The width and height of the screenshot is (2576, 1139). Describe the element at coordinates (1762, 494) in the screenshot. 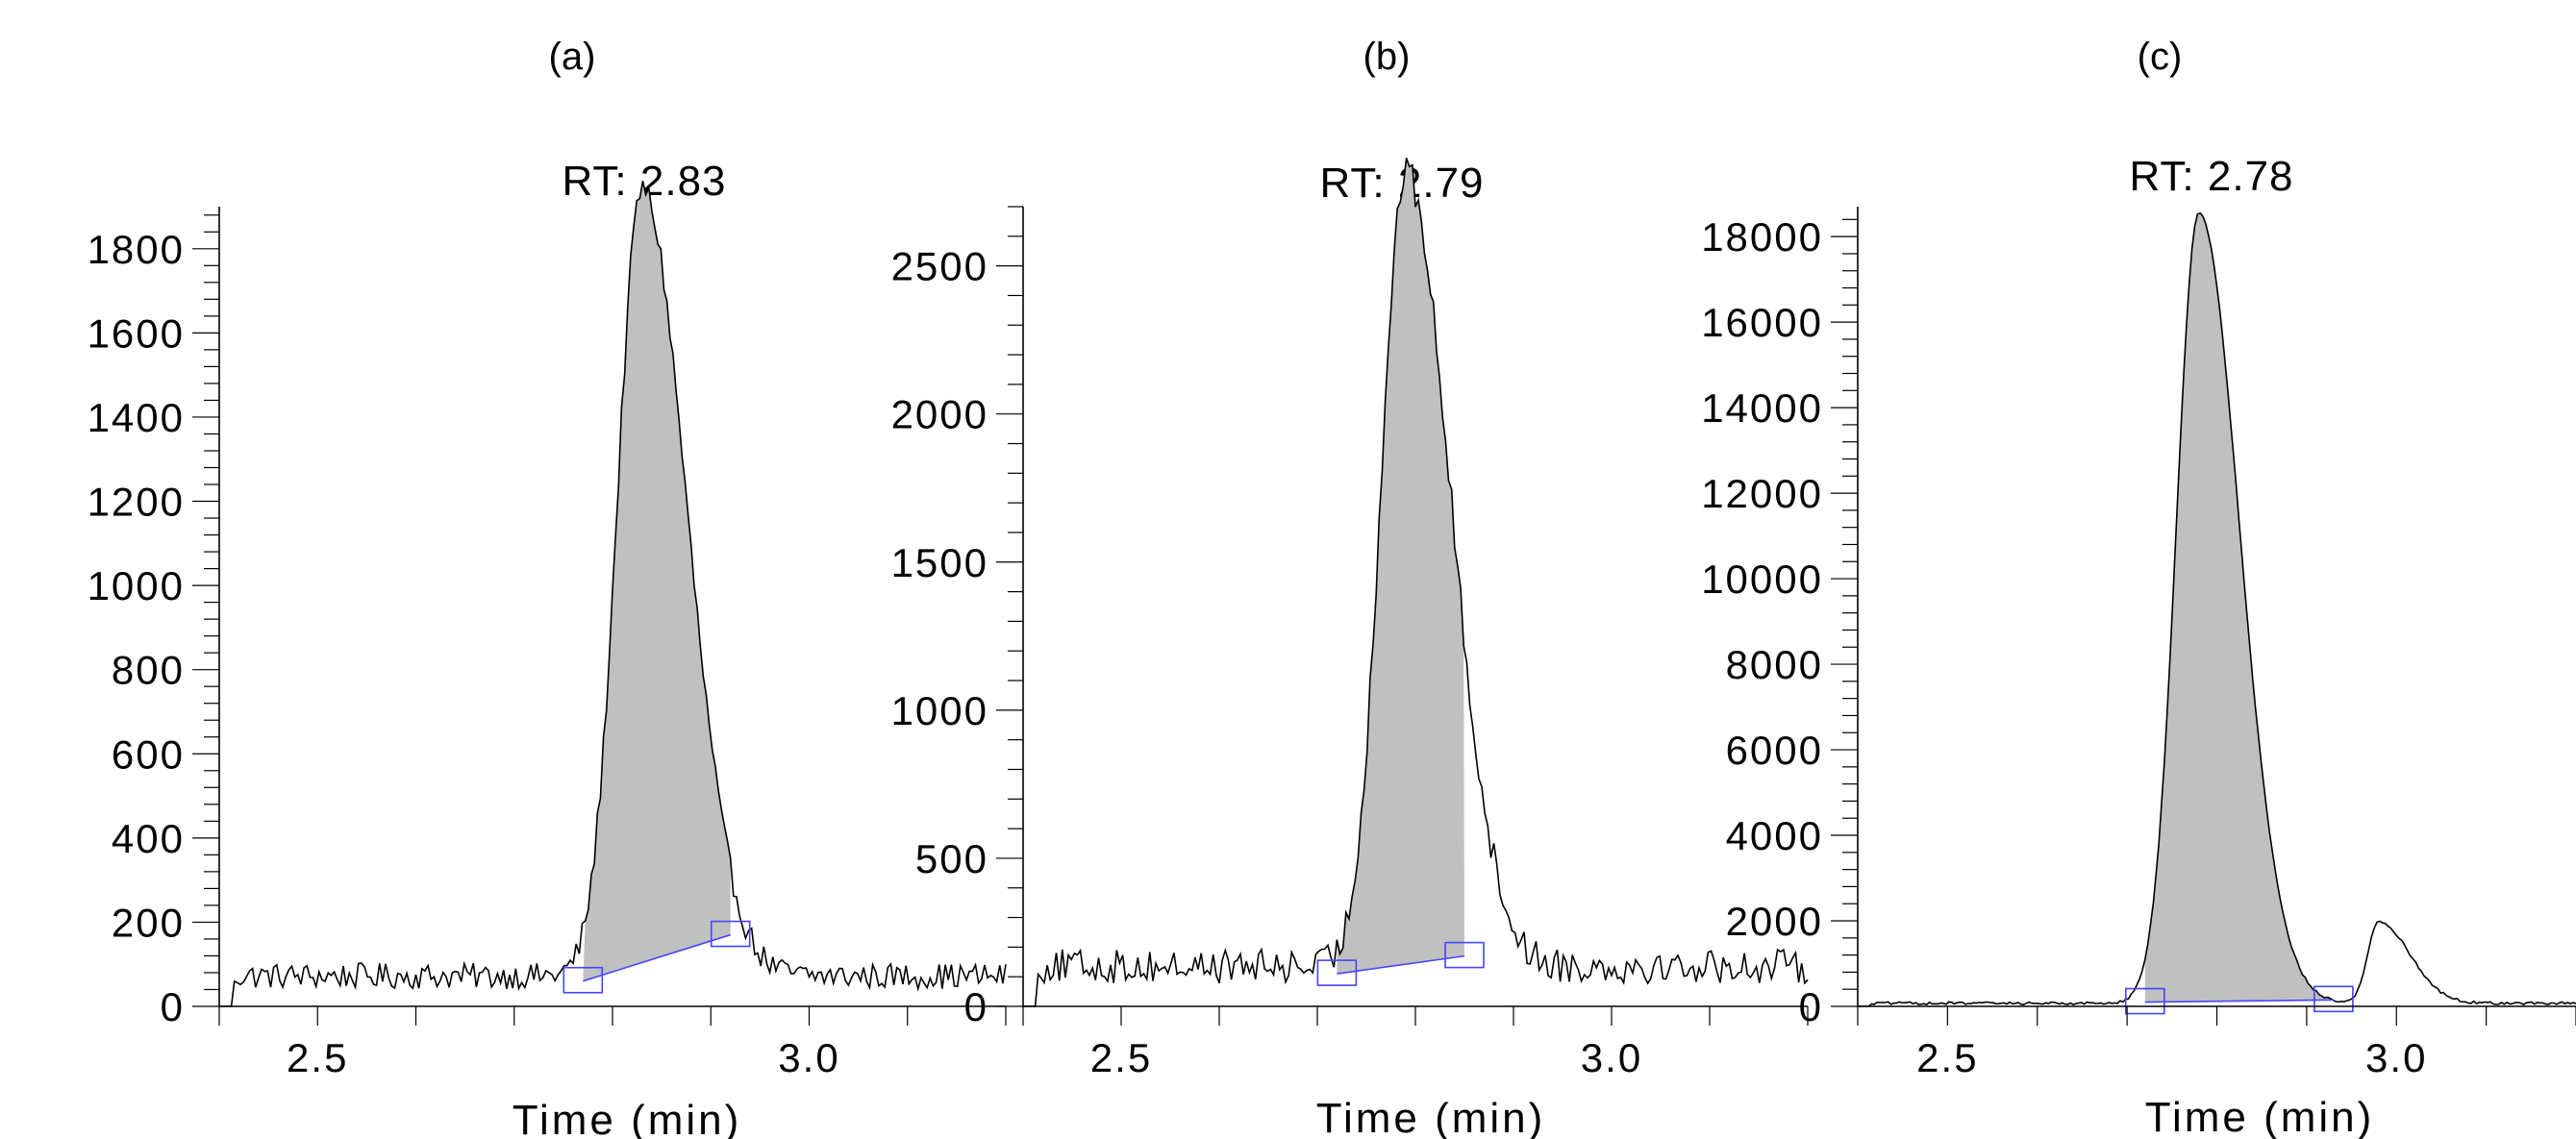

I see `y-tick-label: 12000` at that location.